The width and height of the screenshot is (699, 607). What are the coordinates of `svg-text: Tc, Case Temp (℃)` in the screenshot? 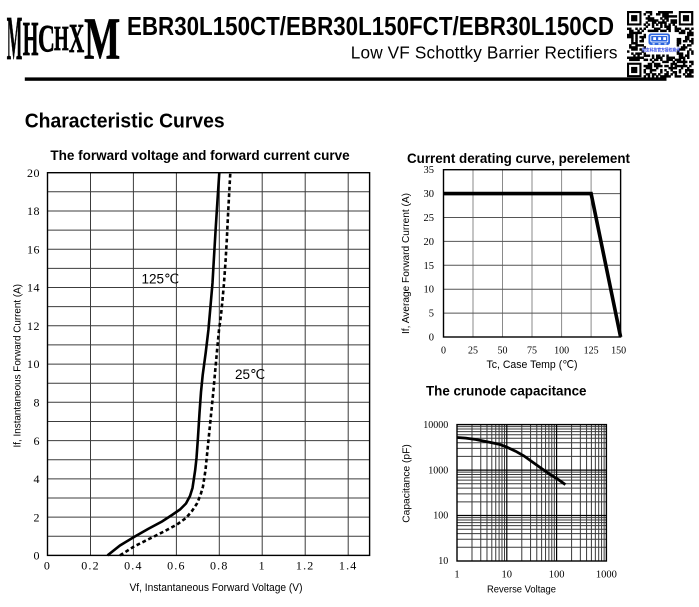 It's located at (532, 365).